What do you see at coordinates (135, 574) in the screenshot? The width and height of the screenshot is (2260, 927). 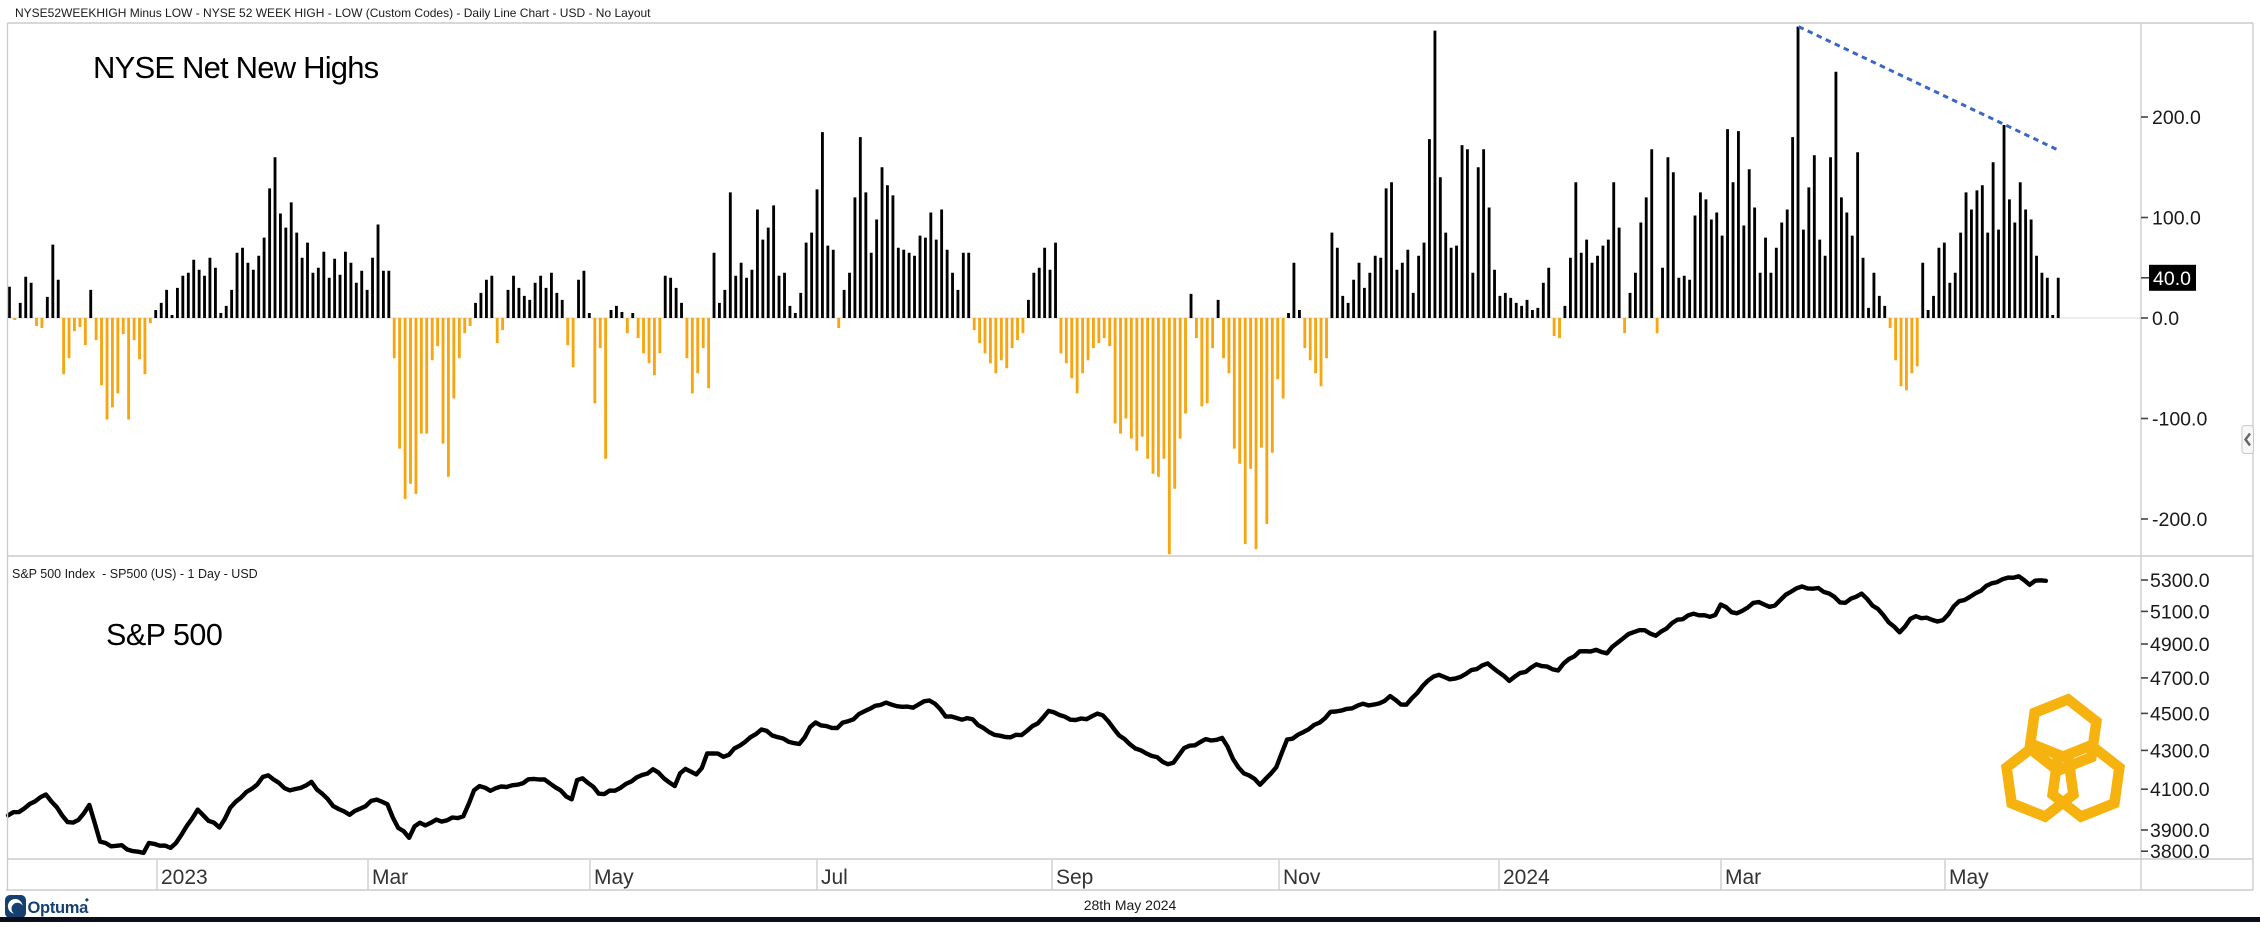 I see `svg-text:S&P 500 Index - SP500 (US) -: S&P 500 Index - SP500 (US) - 1 Day - USD` at bounding box center [135, 574].